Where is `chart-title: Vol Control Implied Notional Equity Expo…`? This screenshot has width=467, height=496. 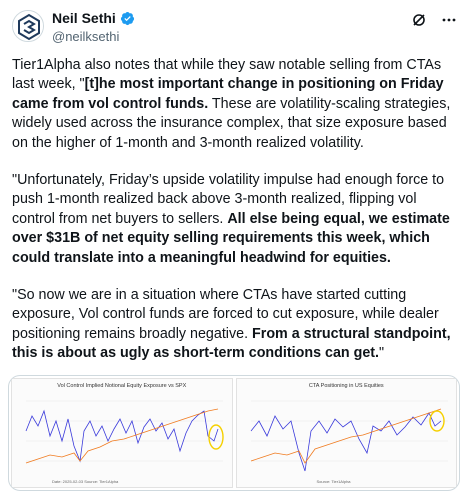
chart-title: Vol Control Implied Notional Equity Expo… is located at coordinates (122, 386).